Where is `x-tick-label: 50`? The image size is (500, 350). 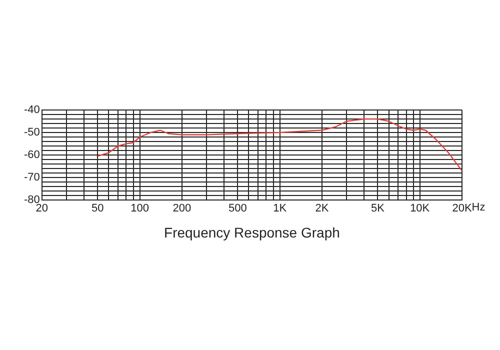 x-tick-label: 50 is located at coordinates (98, 208).